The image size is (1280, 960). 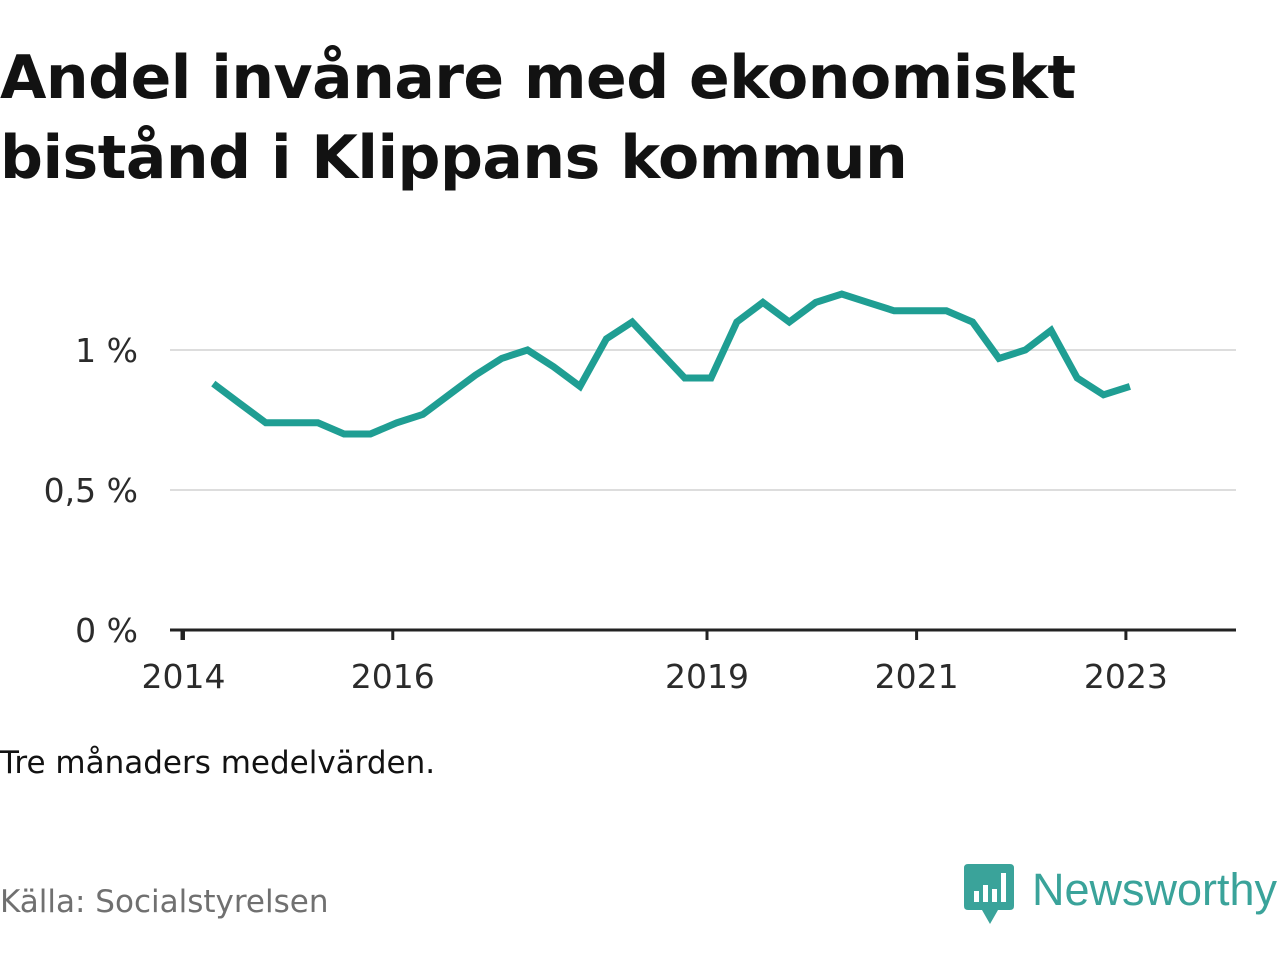 What do you see at coordinates (917, 676) in the screenshot?
I see `x-tick-label: 2021` at bounding box center [917, 676].